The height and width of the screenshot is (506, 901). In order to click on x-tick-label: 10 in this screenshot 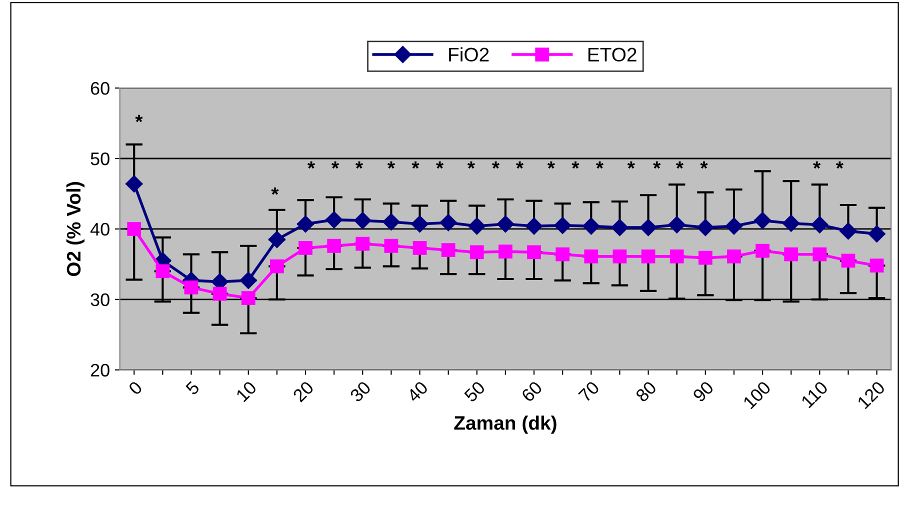, I will do `click(246, 391)`.